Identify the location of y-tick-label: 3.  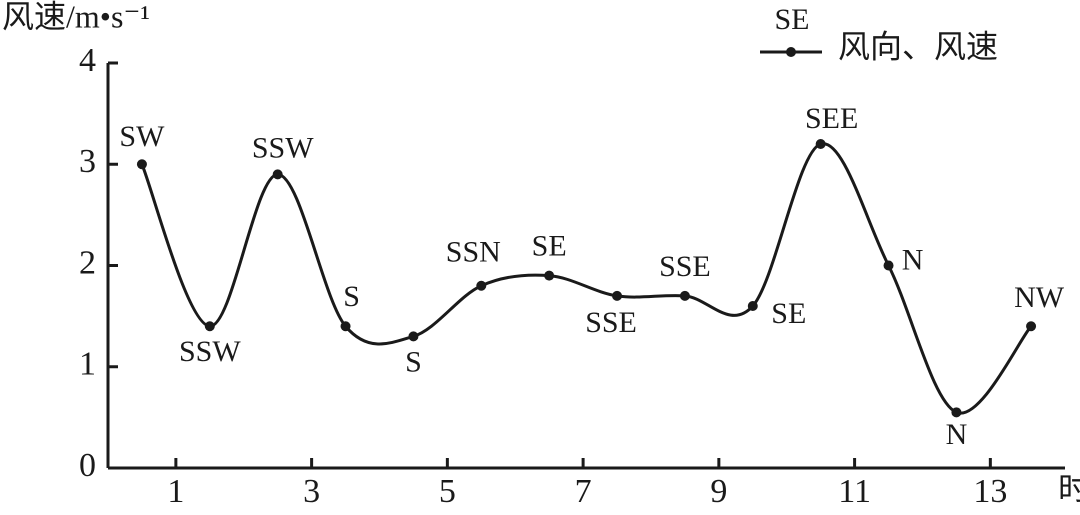
(87, 161).